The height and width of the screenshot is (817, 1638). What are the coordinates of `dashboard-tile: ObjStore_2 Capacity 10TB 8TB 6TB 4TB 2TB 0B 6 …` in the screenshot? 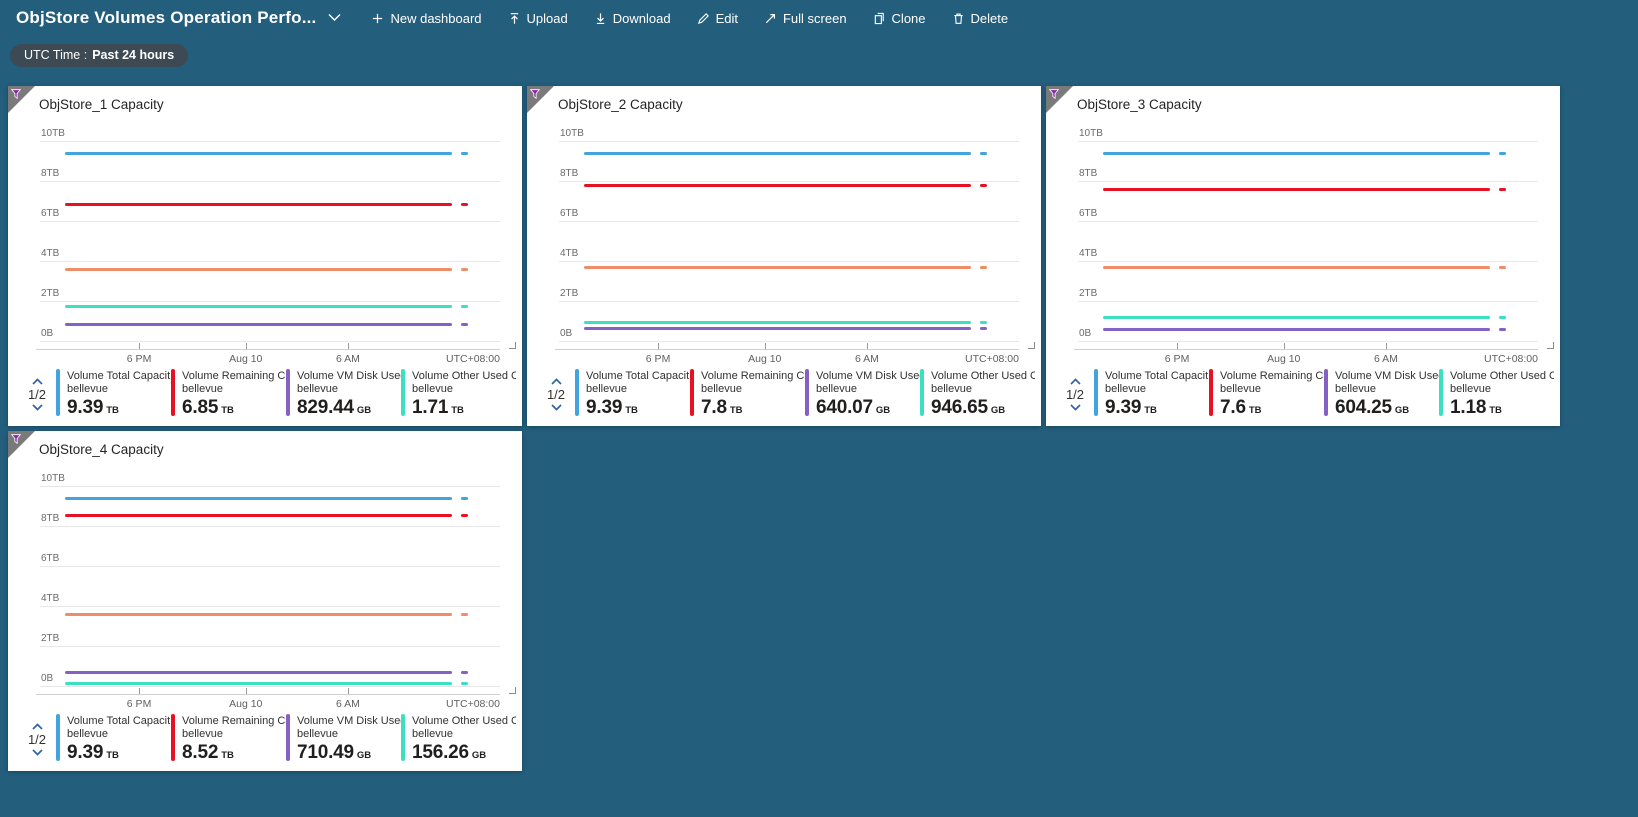 It's located at (784, 256).